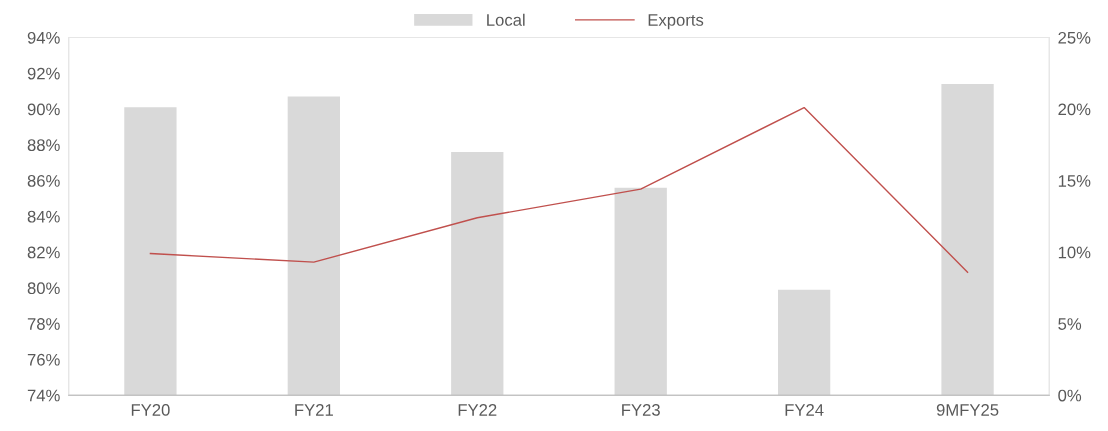 The image size is (1108, 431). Describe the element at coordinates (506, 19) in the screenshot. I see `legend-label: Local` at that location.